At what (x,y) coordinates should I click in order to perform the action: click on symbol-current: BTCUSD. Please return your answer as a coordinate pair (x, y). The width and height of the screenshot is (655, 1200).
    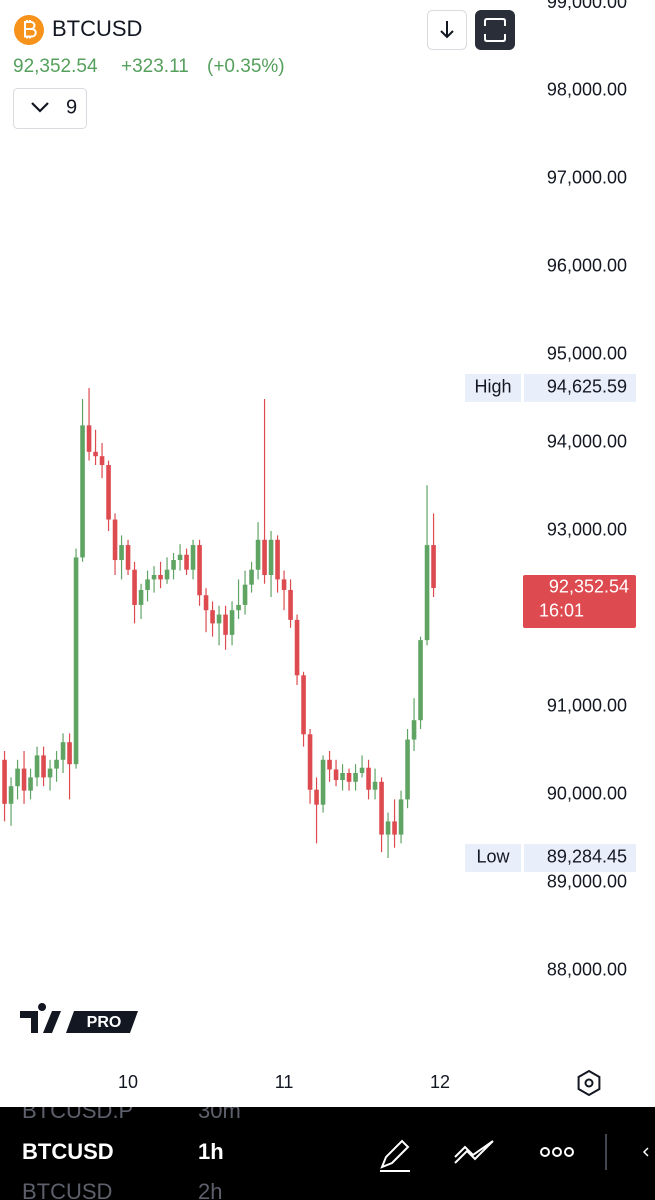
    Looking at the image, I should click on (68, 1151).